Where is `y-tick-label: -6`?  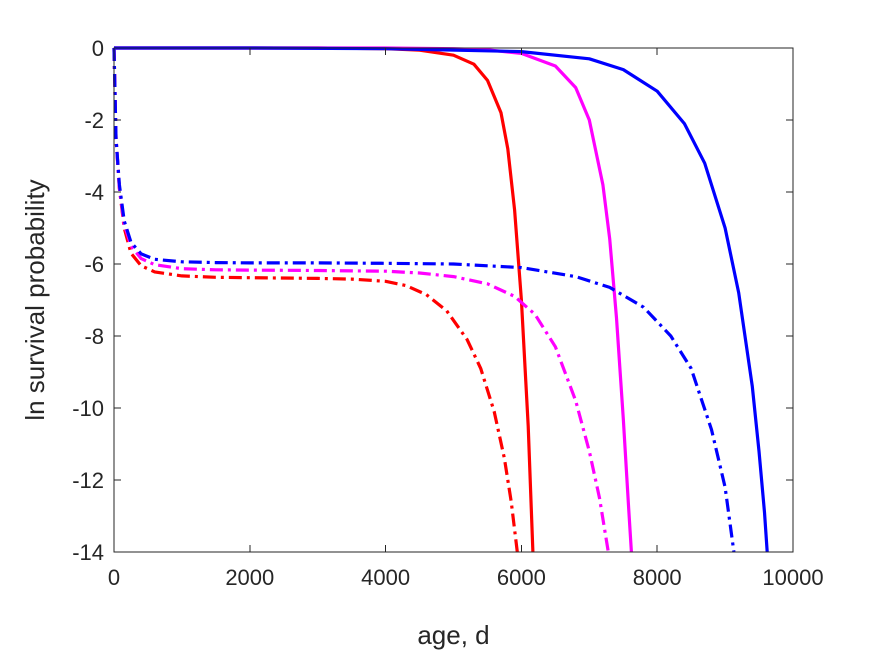
y-tick-label: -6 is located at coordinates (94, 264).